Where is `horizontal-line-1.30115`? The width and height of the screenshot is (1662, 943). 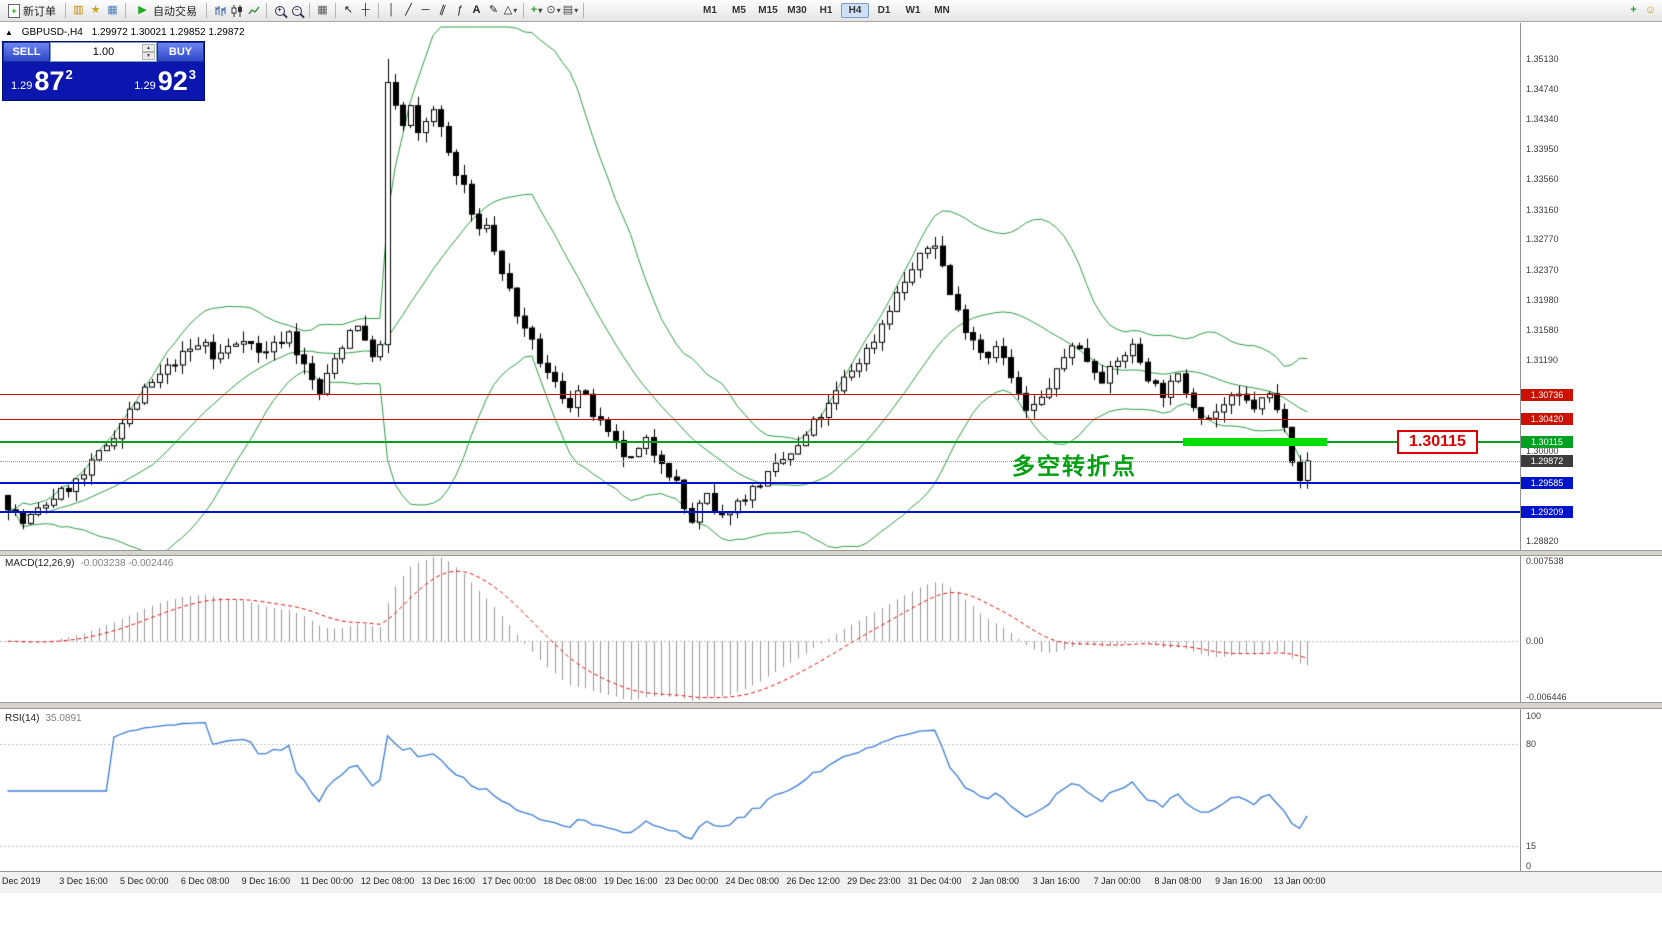 horizontal-line-1.30115 is located at coordinates (760, 442).